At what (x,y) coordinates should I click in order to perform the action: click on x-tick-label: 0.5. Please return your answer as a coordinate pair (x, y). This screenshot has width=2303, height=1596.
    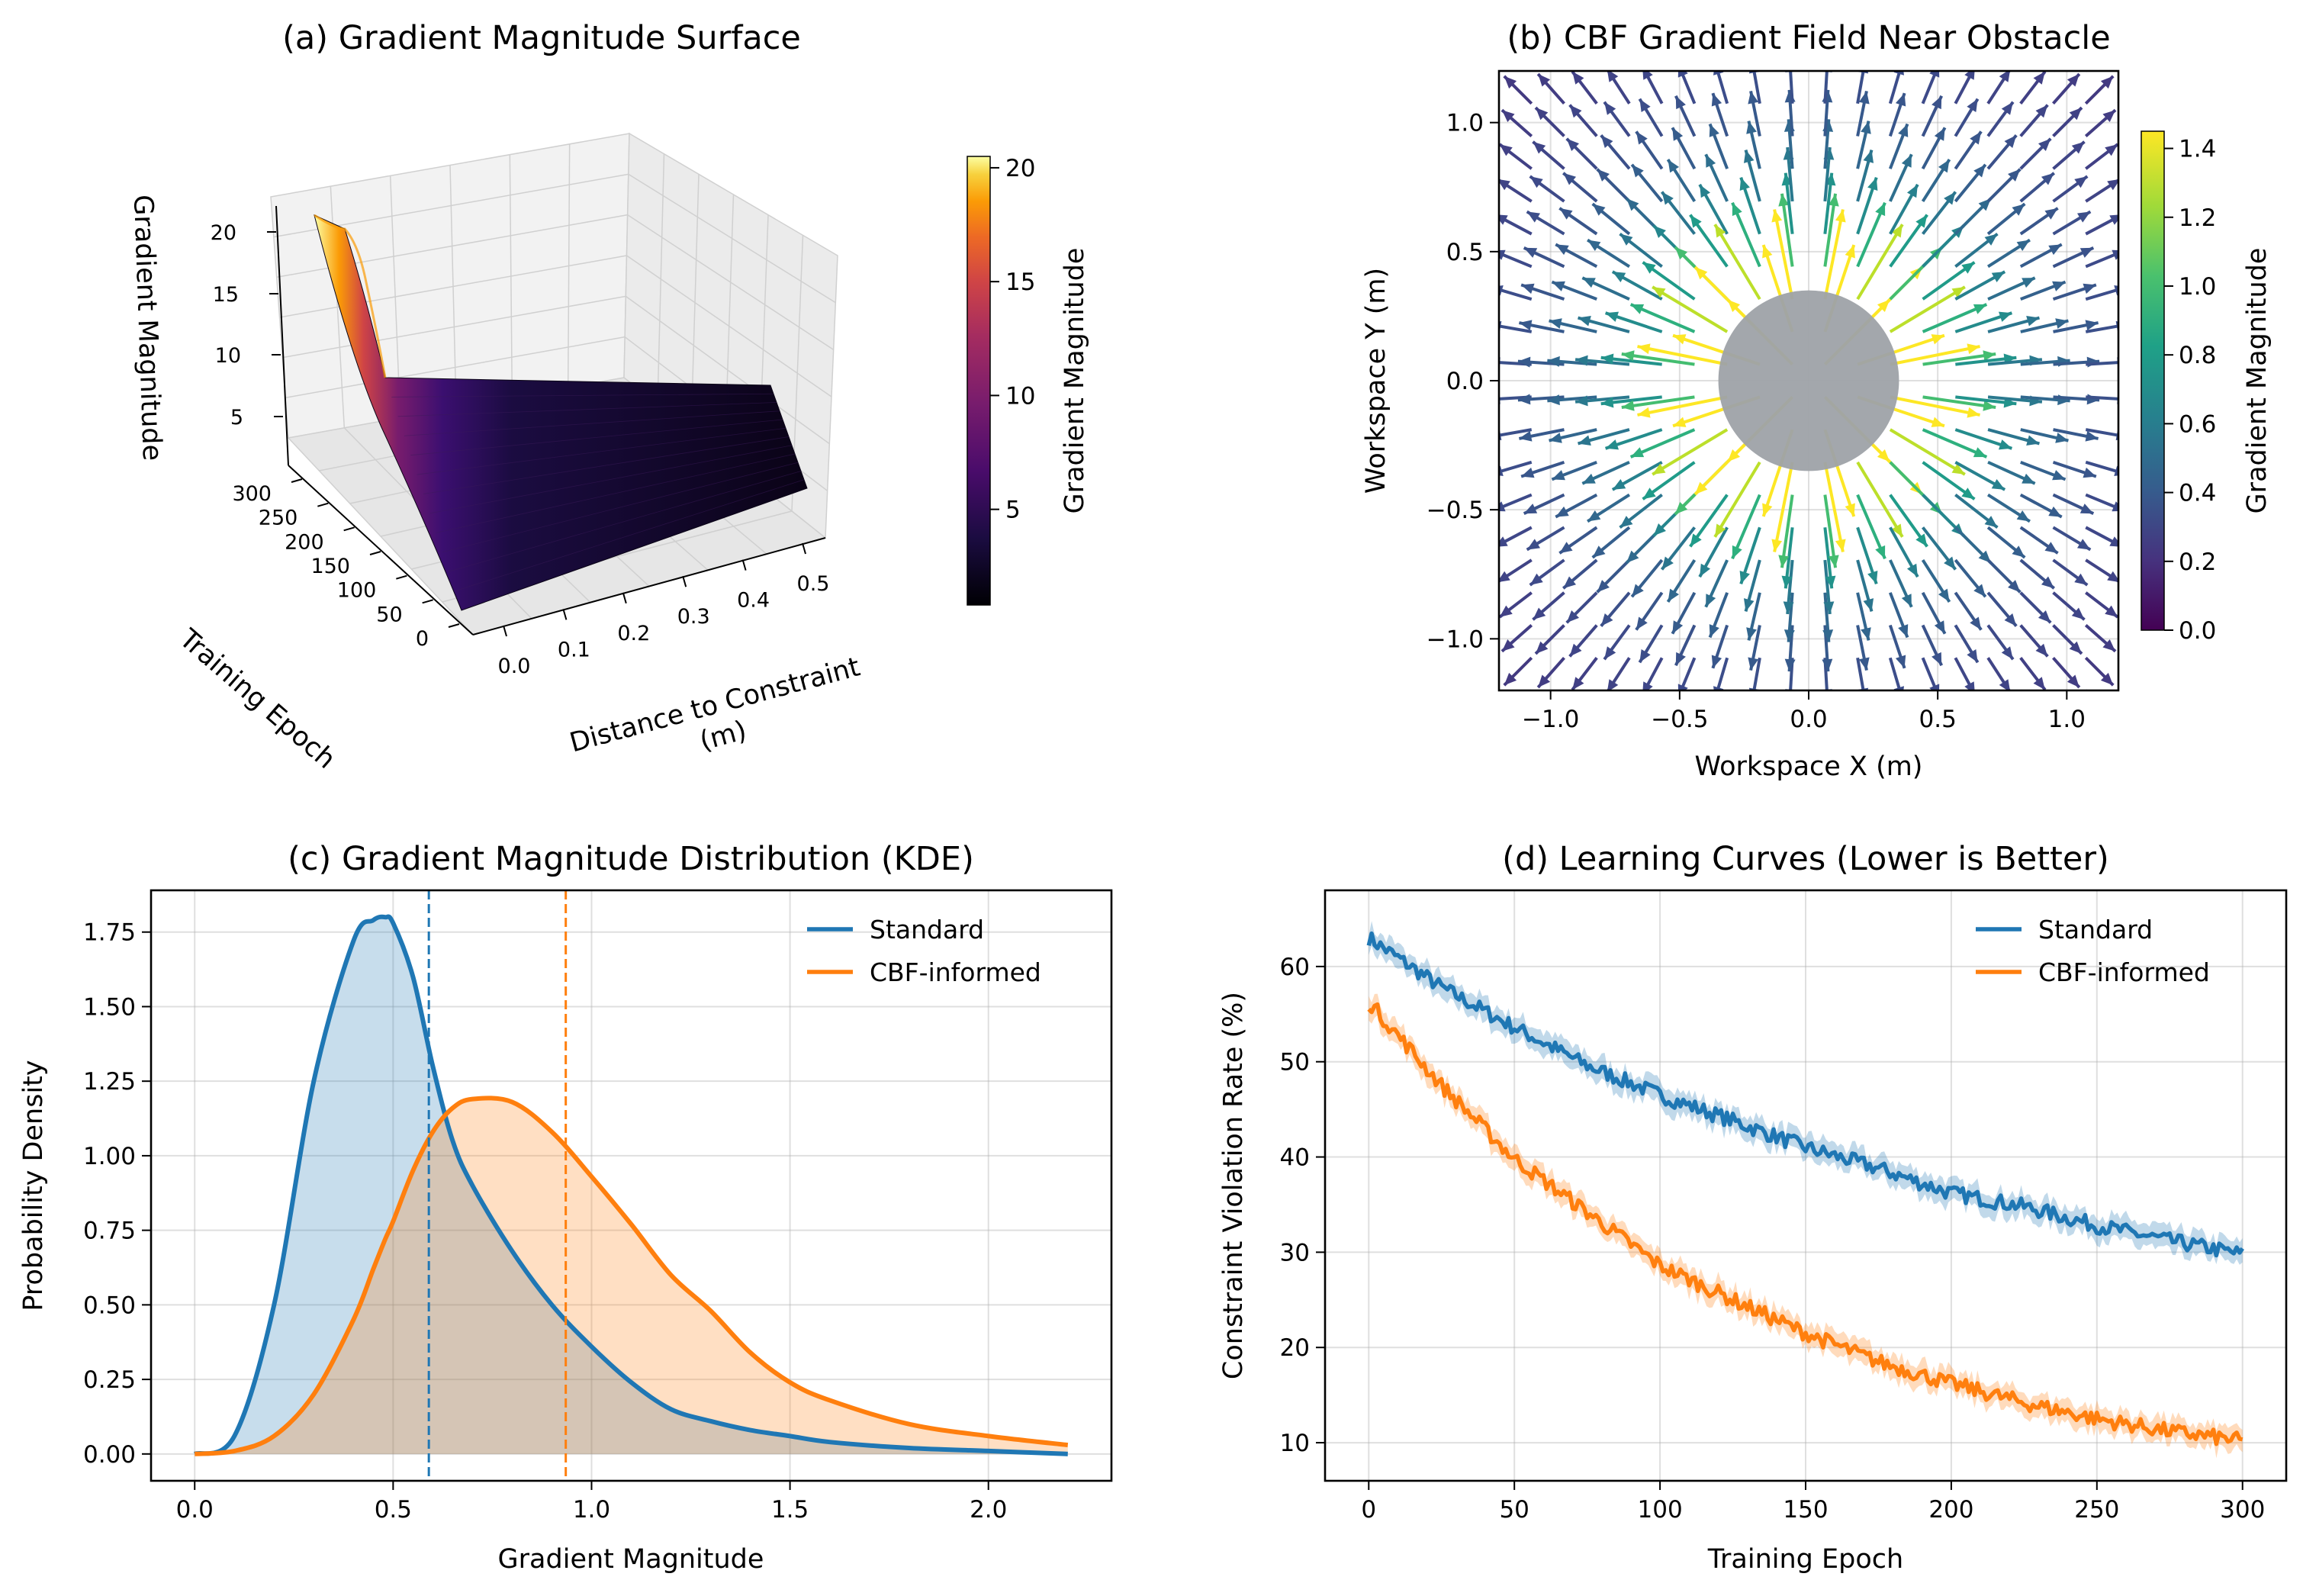
    Looking at the image, I should click on (1938, 719).